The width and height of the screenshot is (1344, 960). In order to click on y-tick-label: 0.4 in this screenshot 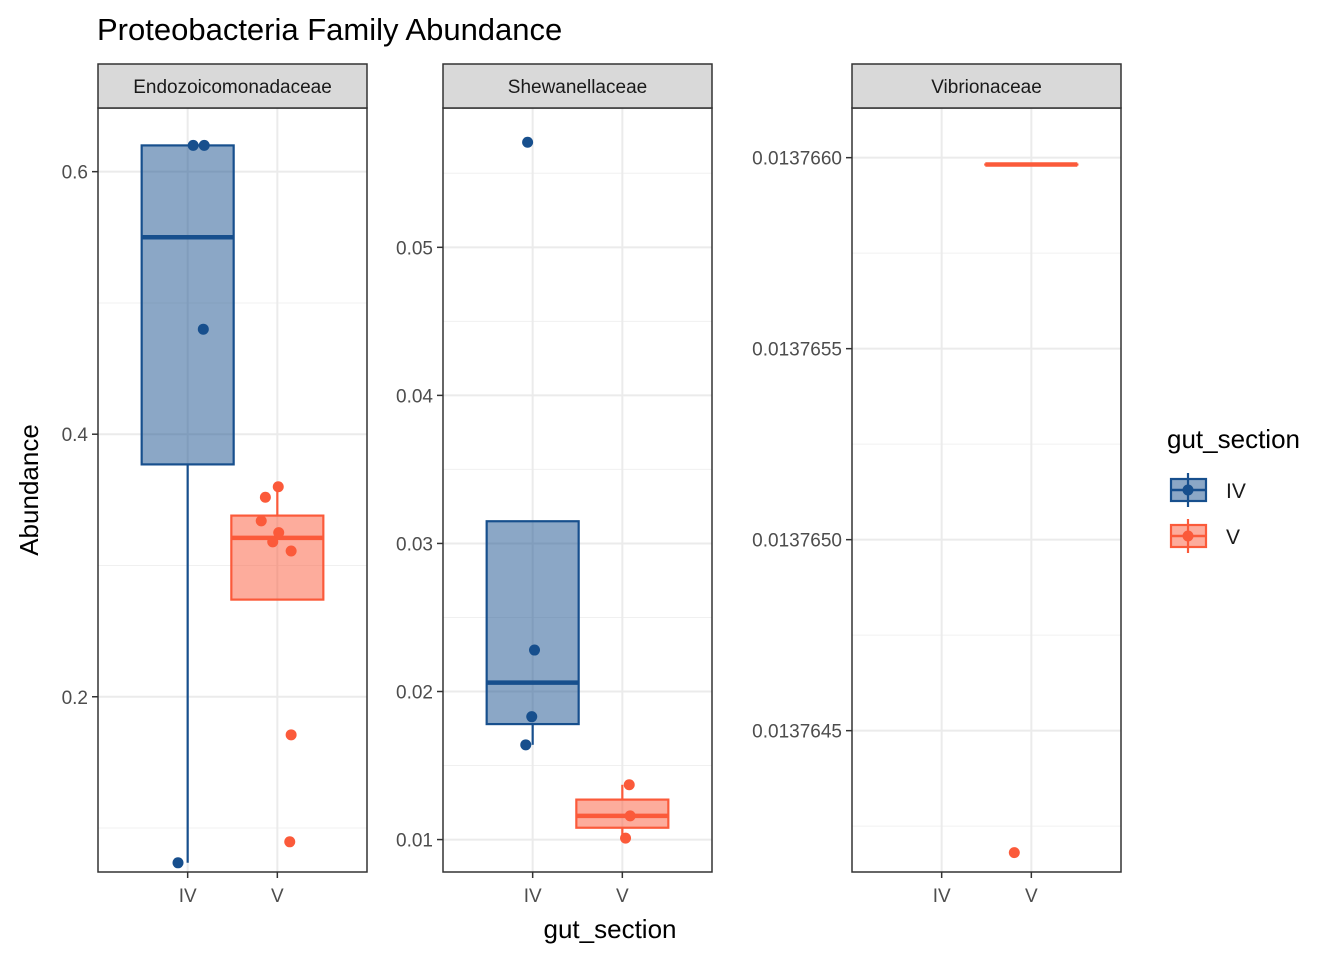, I will do `click(75, 435)`.